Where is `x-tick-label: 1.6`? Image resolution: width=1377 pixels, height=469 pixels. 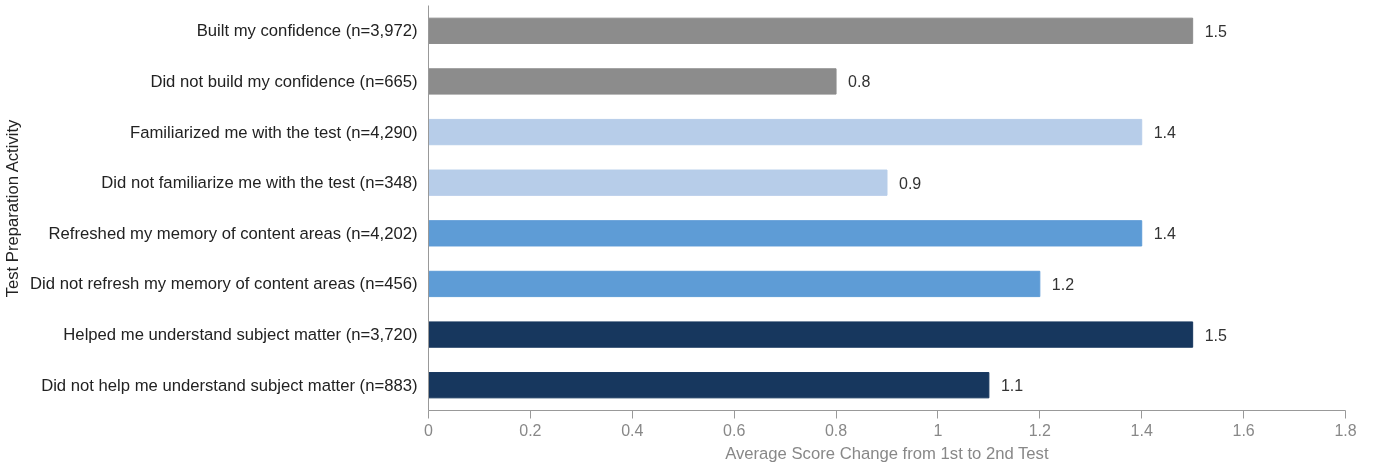
x-tick-label: 1.6 is located at coordinates (1243, 430).